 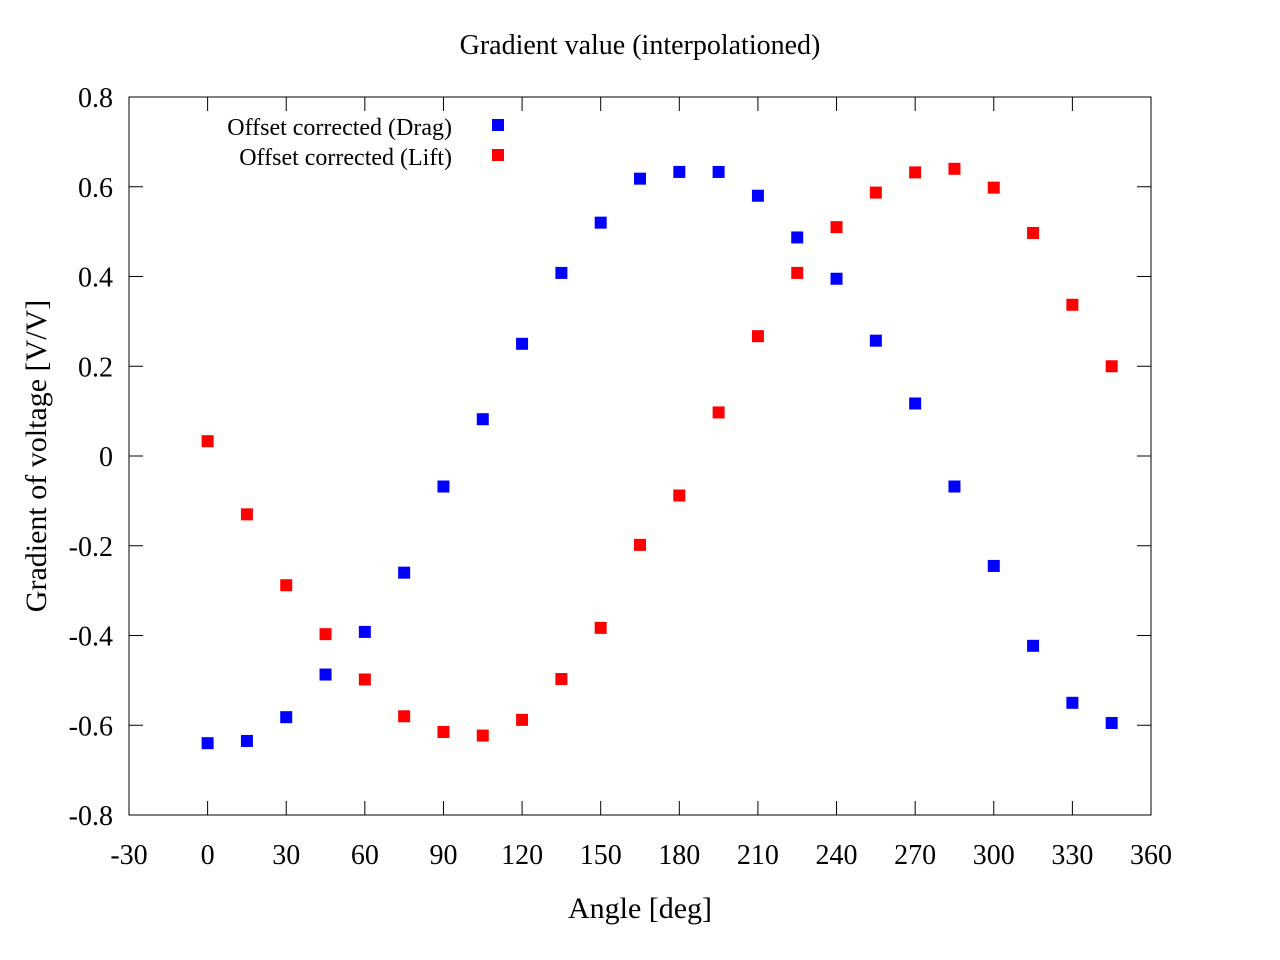 What do you see at coordinates (91, 457) in the screenshot?
I see `y-tick-labels: -0.8 -0.6 -0.4 -0.2 0 0.2 0.4 0.6 0.8` at bounding box center [91, 457].